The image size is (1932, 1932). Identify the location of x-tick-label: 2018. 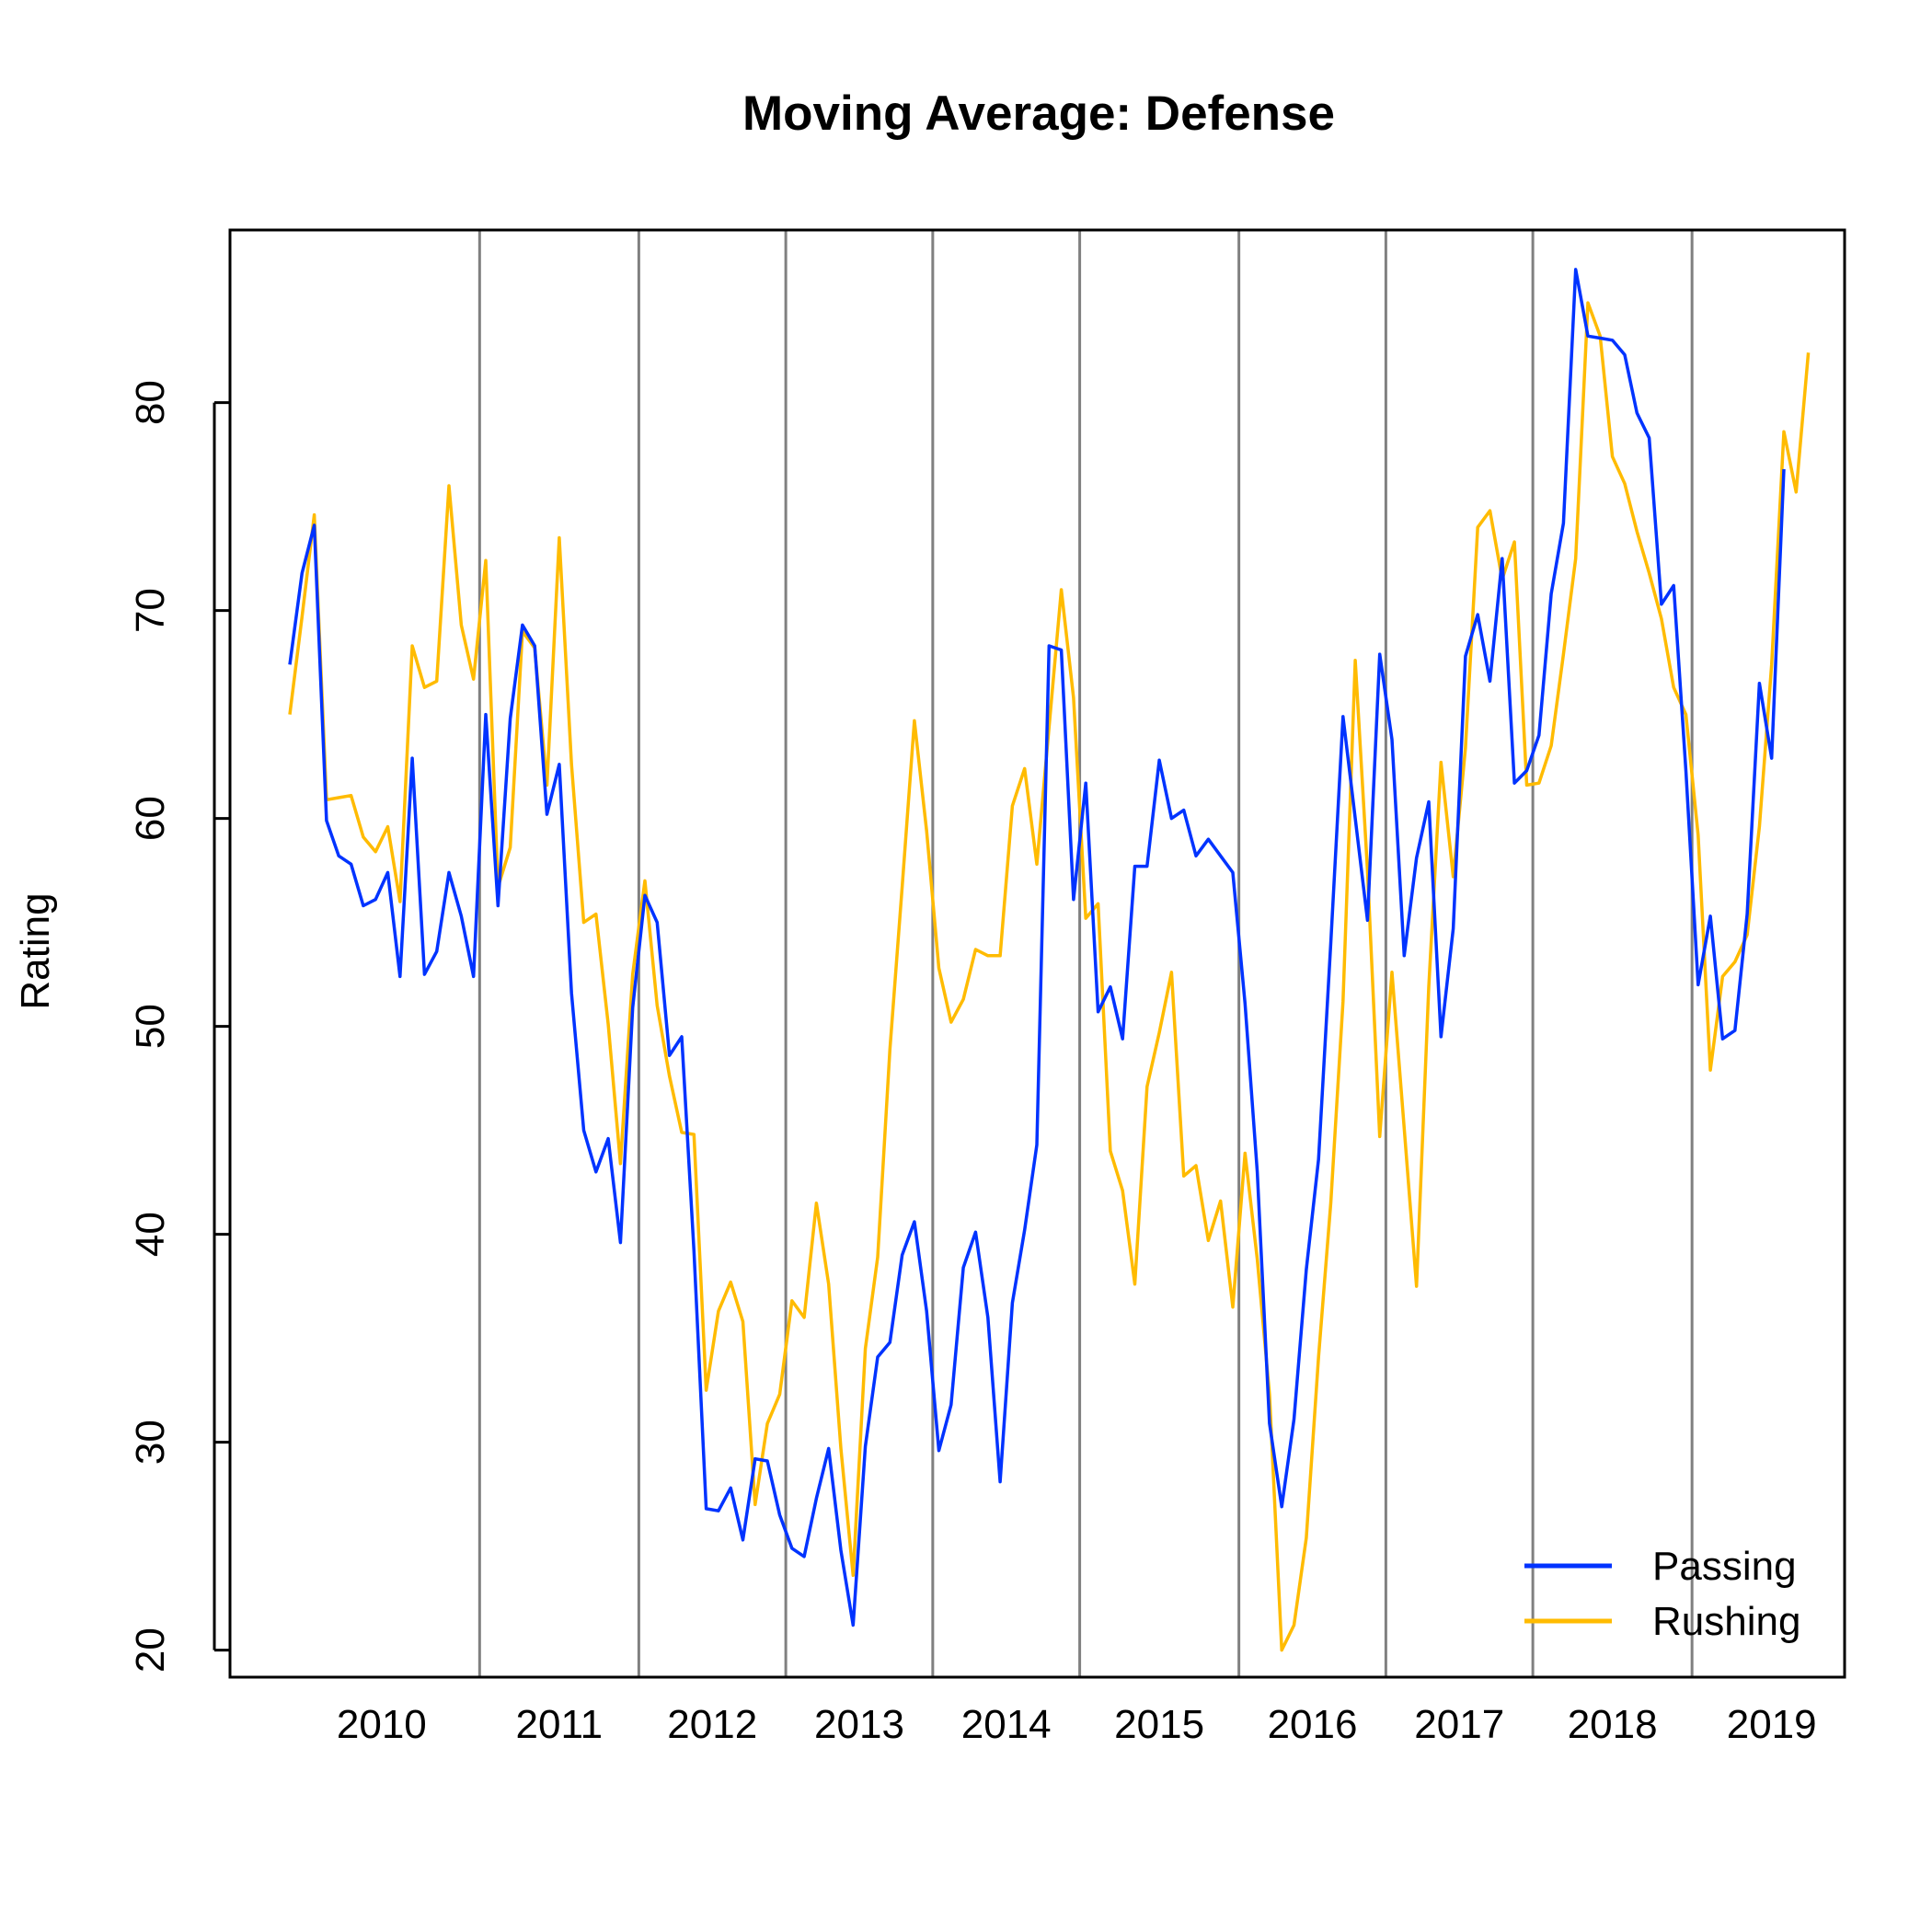
(1613, 1724).